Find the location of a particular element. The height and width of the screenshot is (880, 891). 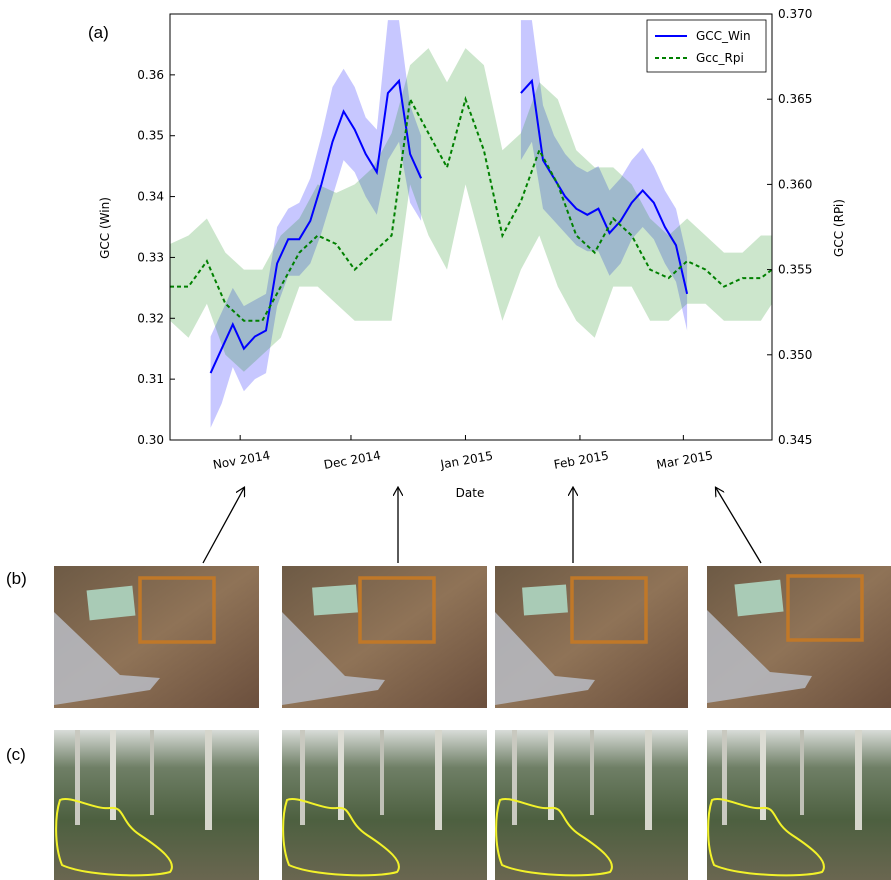

panel-label-b: (b) is located at coordinates (16, 578).